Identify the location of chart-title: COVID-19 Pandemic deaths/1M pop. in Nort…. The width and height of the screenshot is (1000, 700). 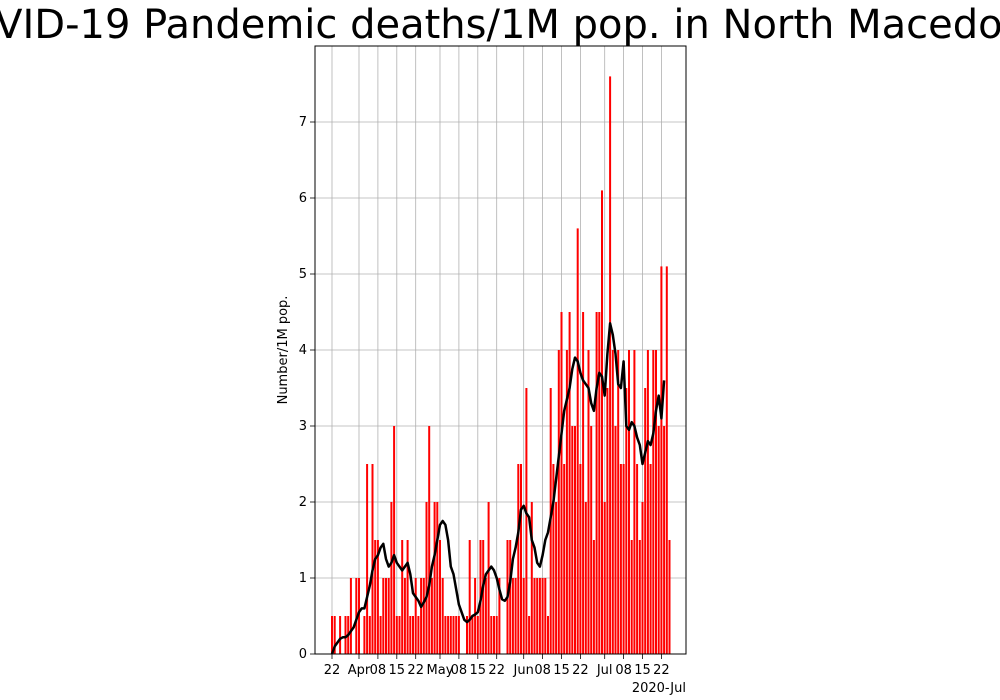
(500, 25).